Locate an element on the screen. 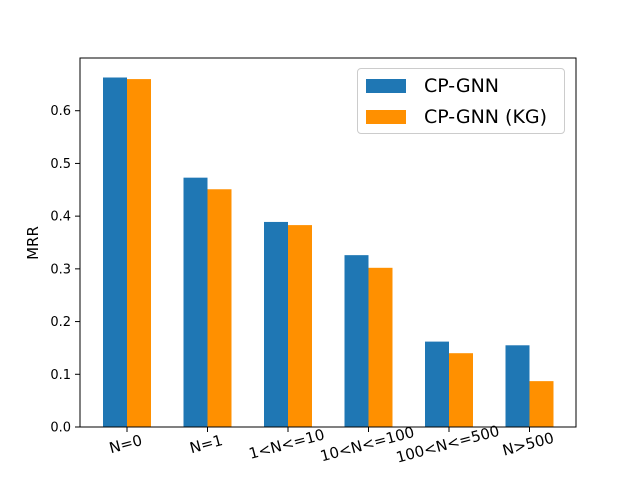  legend-item-cp-gnn-kg: CP-GNN (KG) is located at coordinates (456, 117).